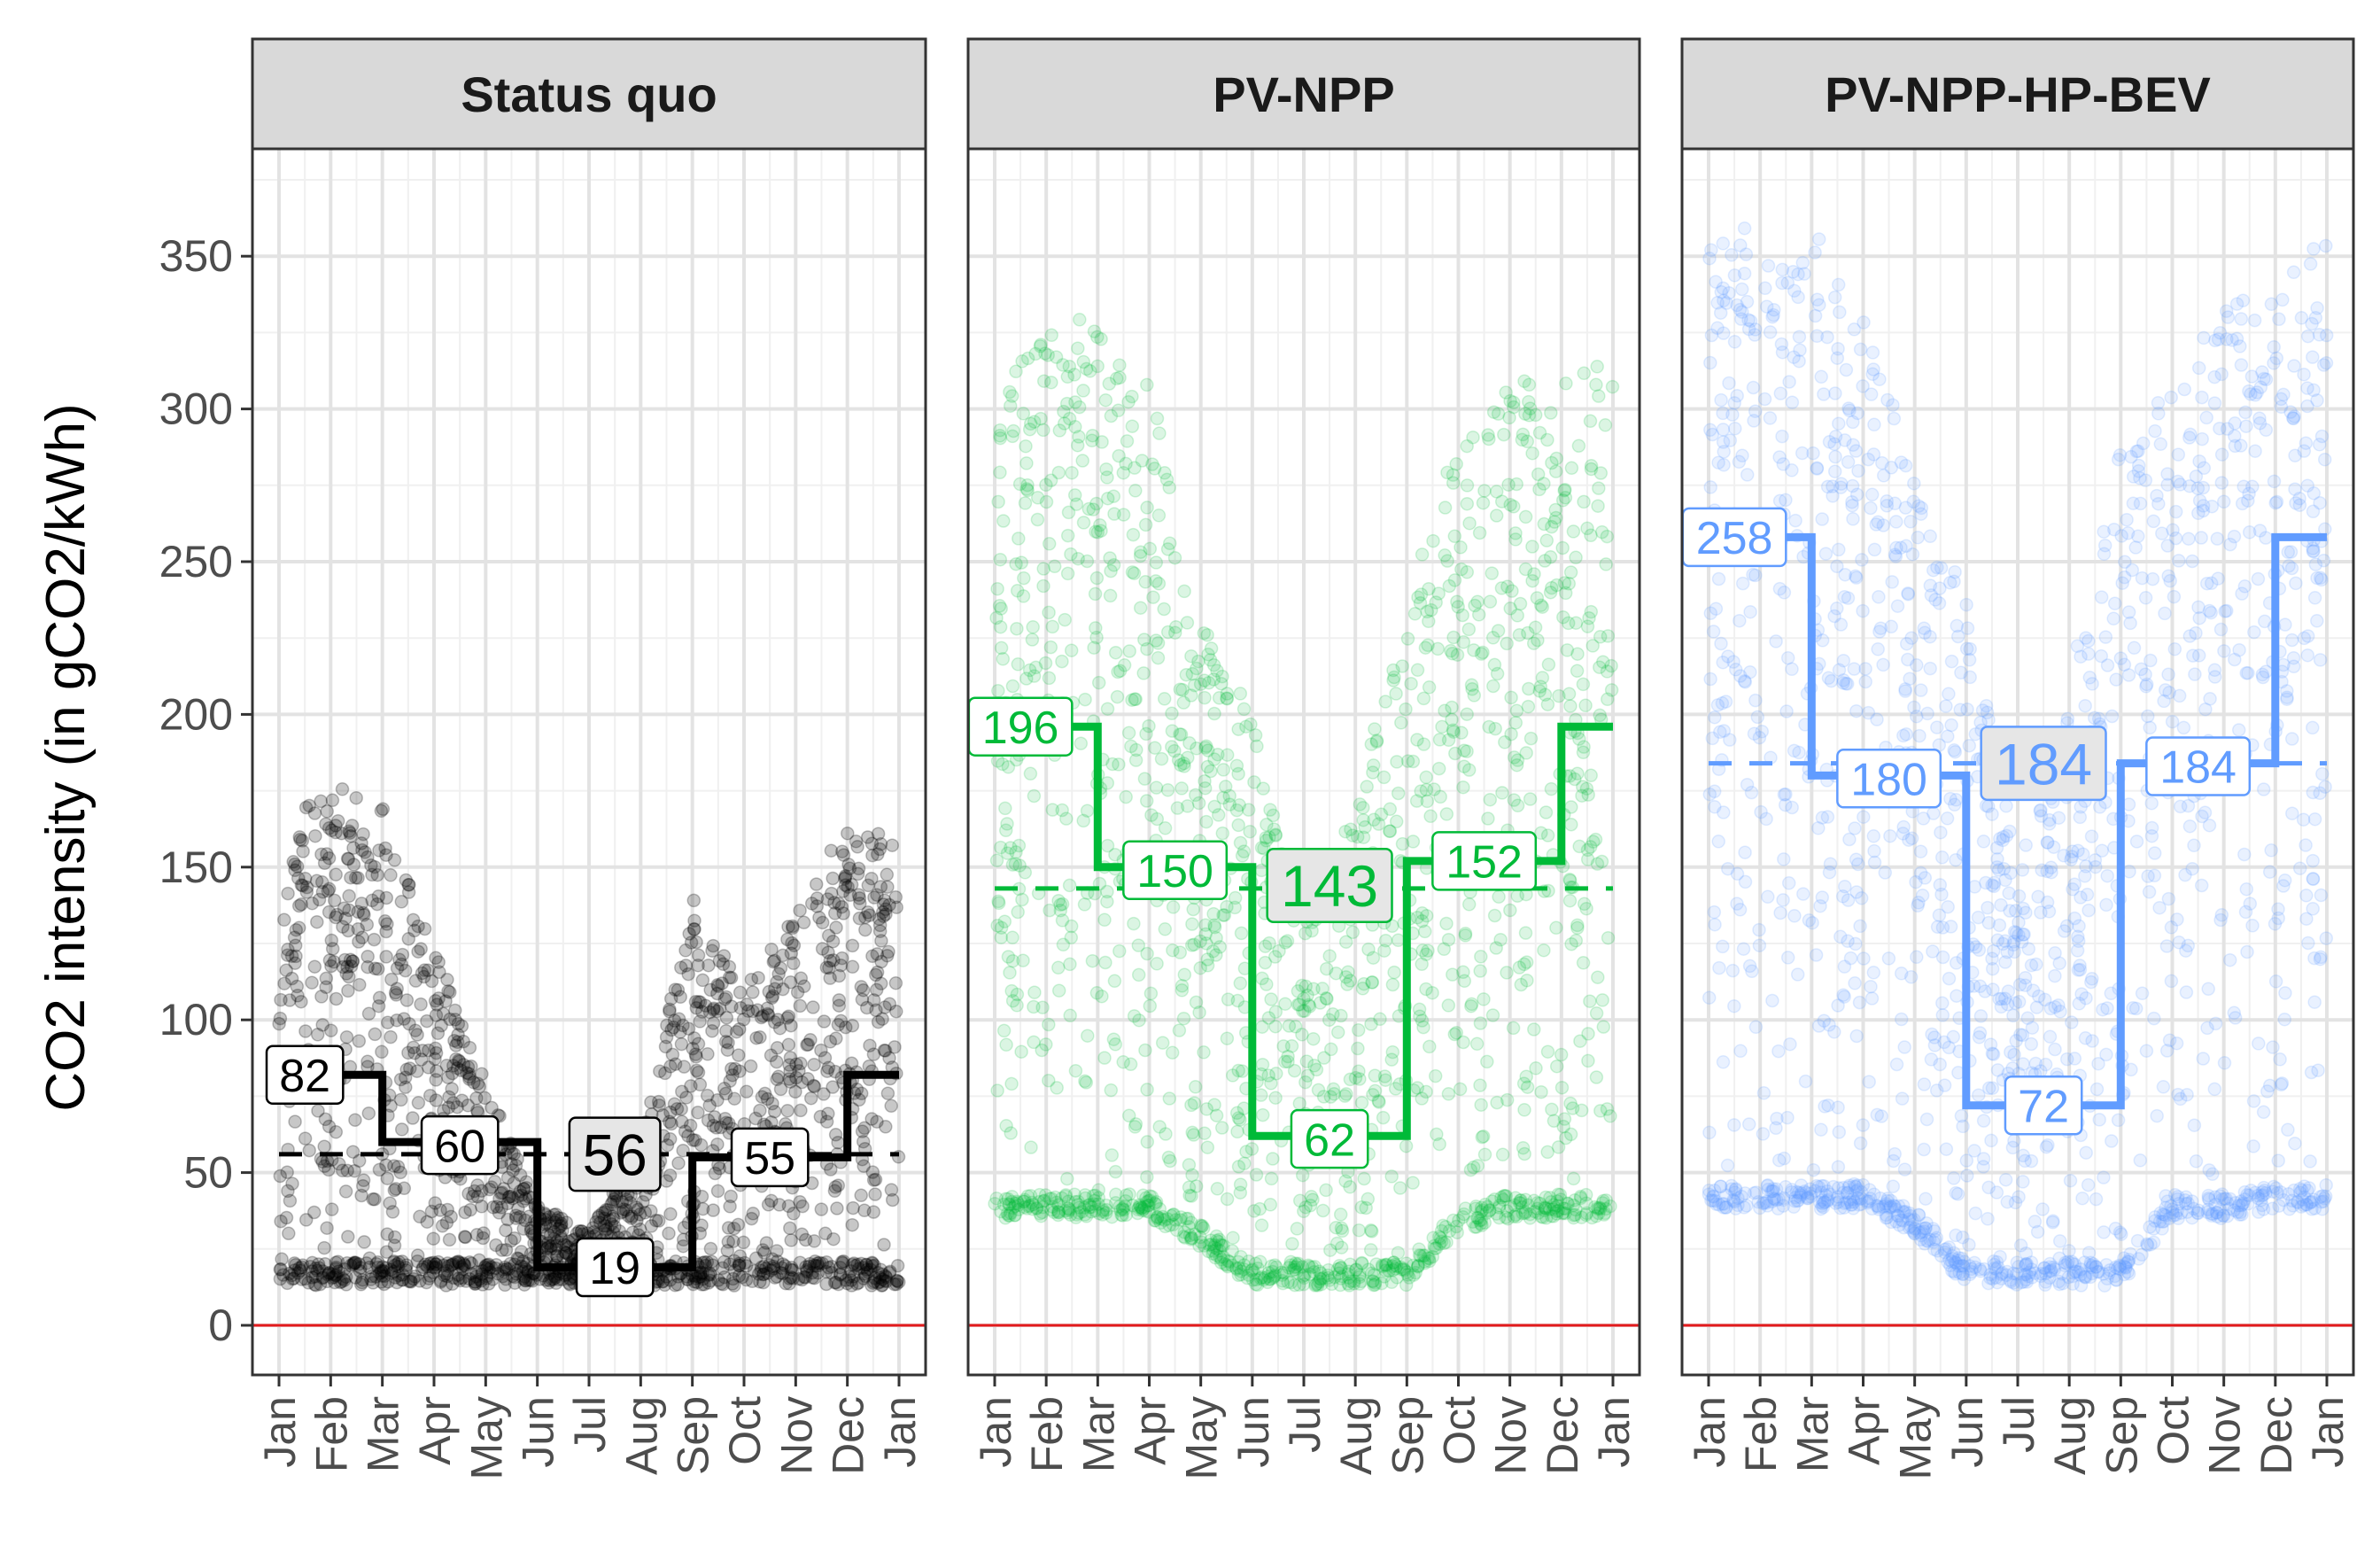  What do you see at coordinates (1562, 1435) in the screenshot?
I see `x-tick-label: Dec` at bounding box center [1562, 1435].